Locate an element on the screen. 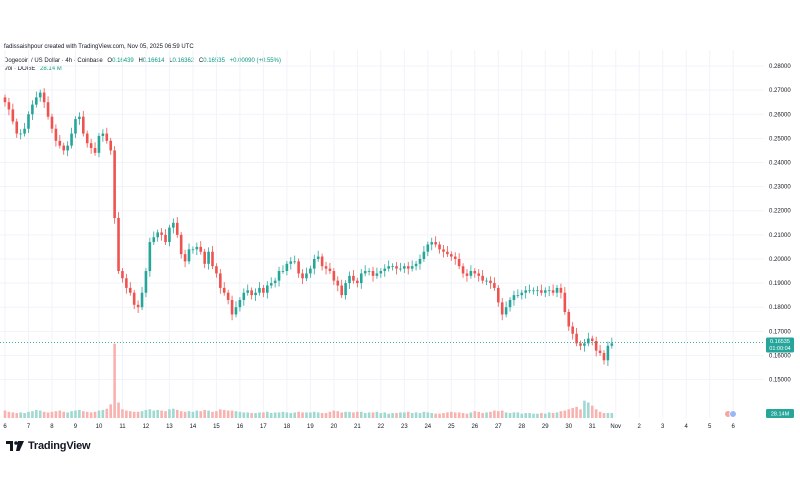  price-tick-label: 0.20000 is located at coordinates (780, 260).